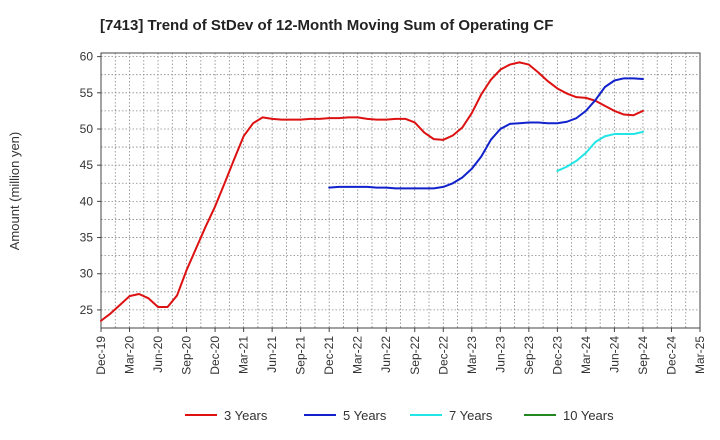  I want to click on x-tick-label: Jun-22, so click(386, 354).